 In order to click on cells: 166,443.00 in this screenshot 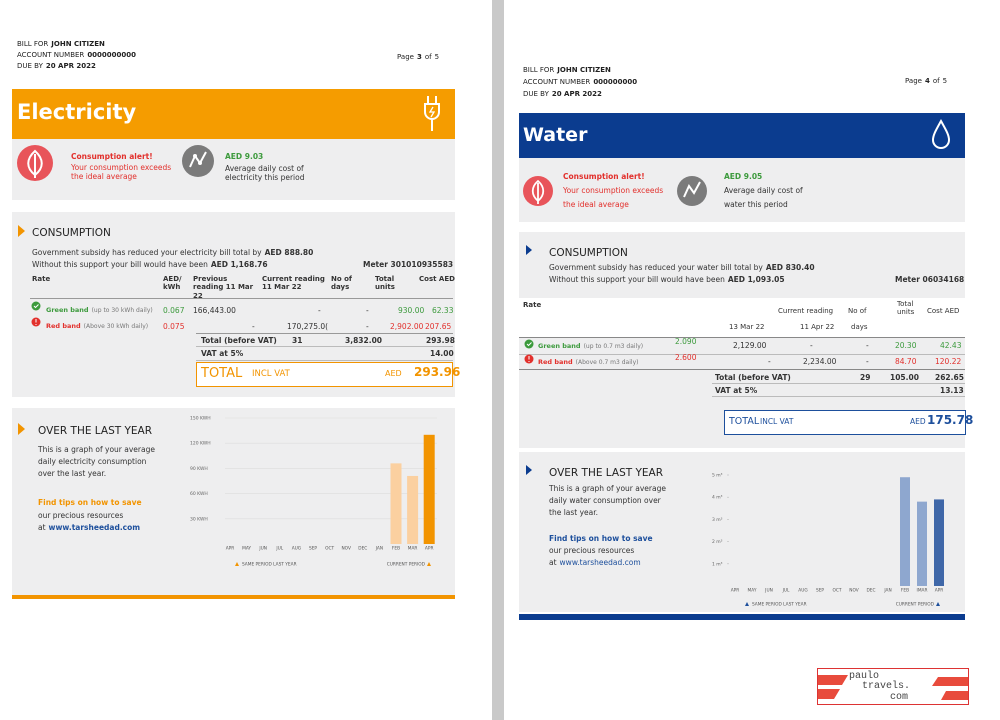, I will do `click(214, 310)`.